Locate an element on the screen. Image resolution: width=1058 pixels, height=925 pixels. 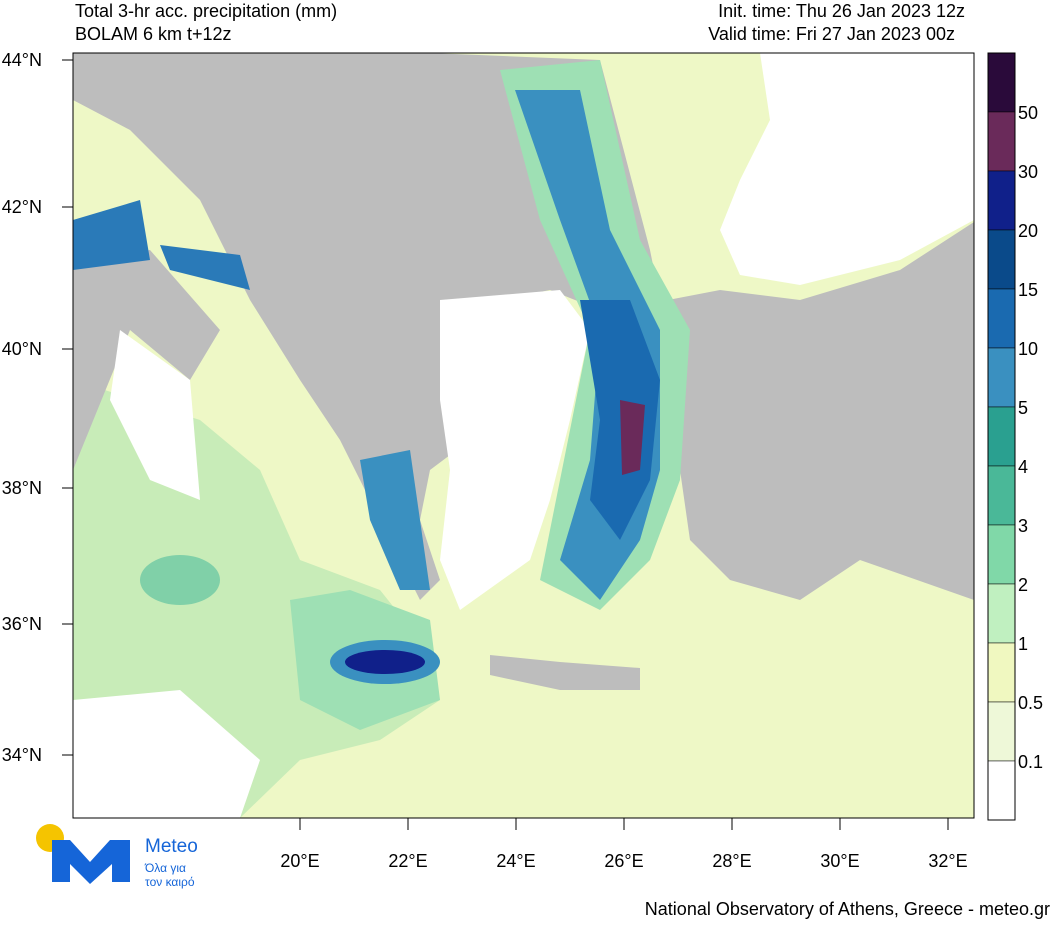
lon-label: 24°E is located at coordinates (515, 861).